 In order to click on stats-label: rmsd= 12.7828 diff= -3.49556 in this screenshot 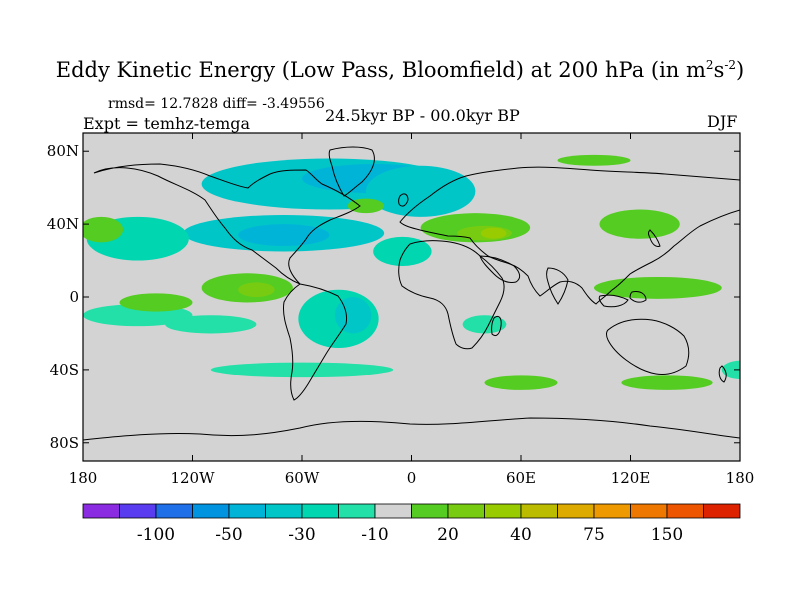, I will do `click(216, 104)`.